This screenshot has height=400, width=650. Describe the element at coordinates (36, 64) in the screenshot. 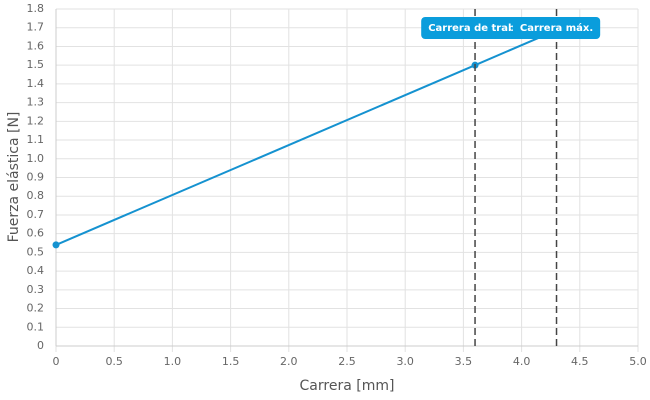

I see `y-tick-label: 1.5` at that location.